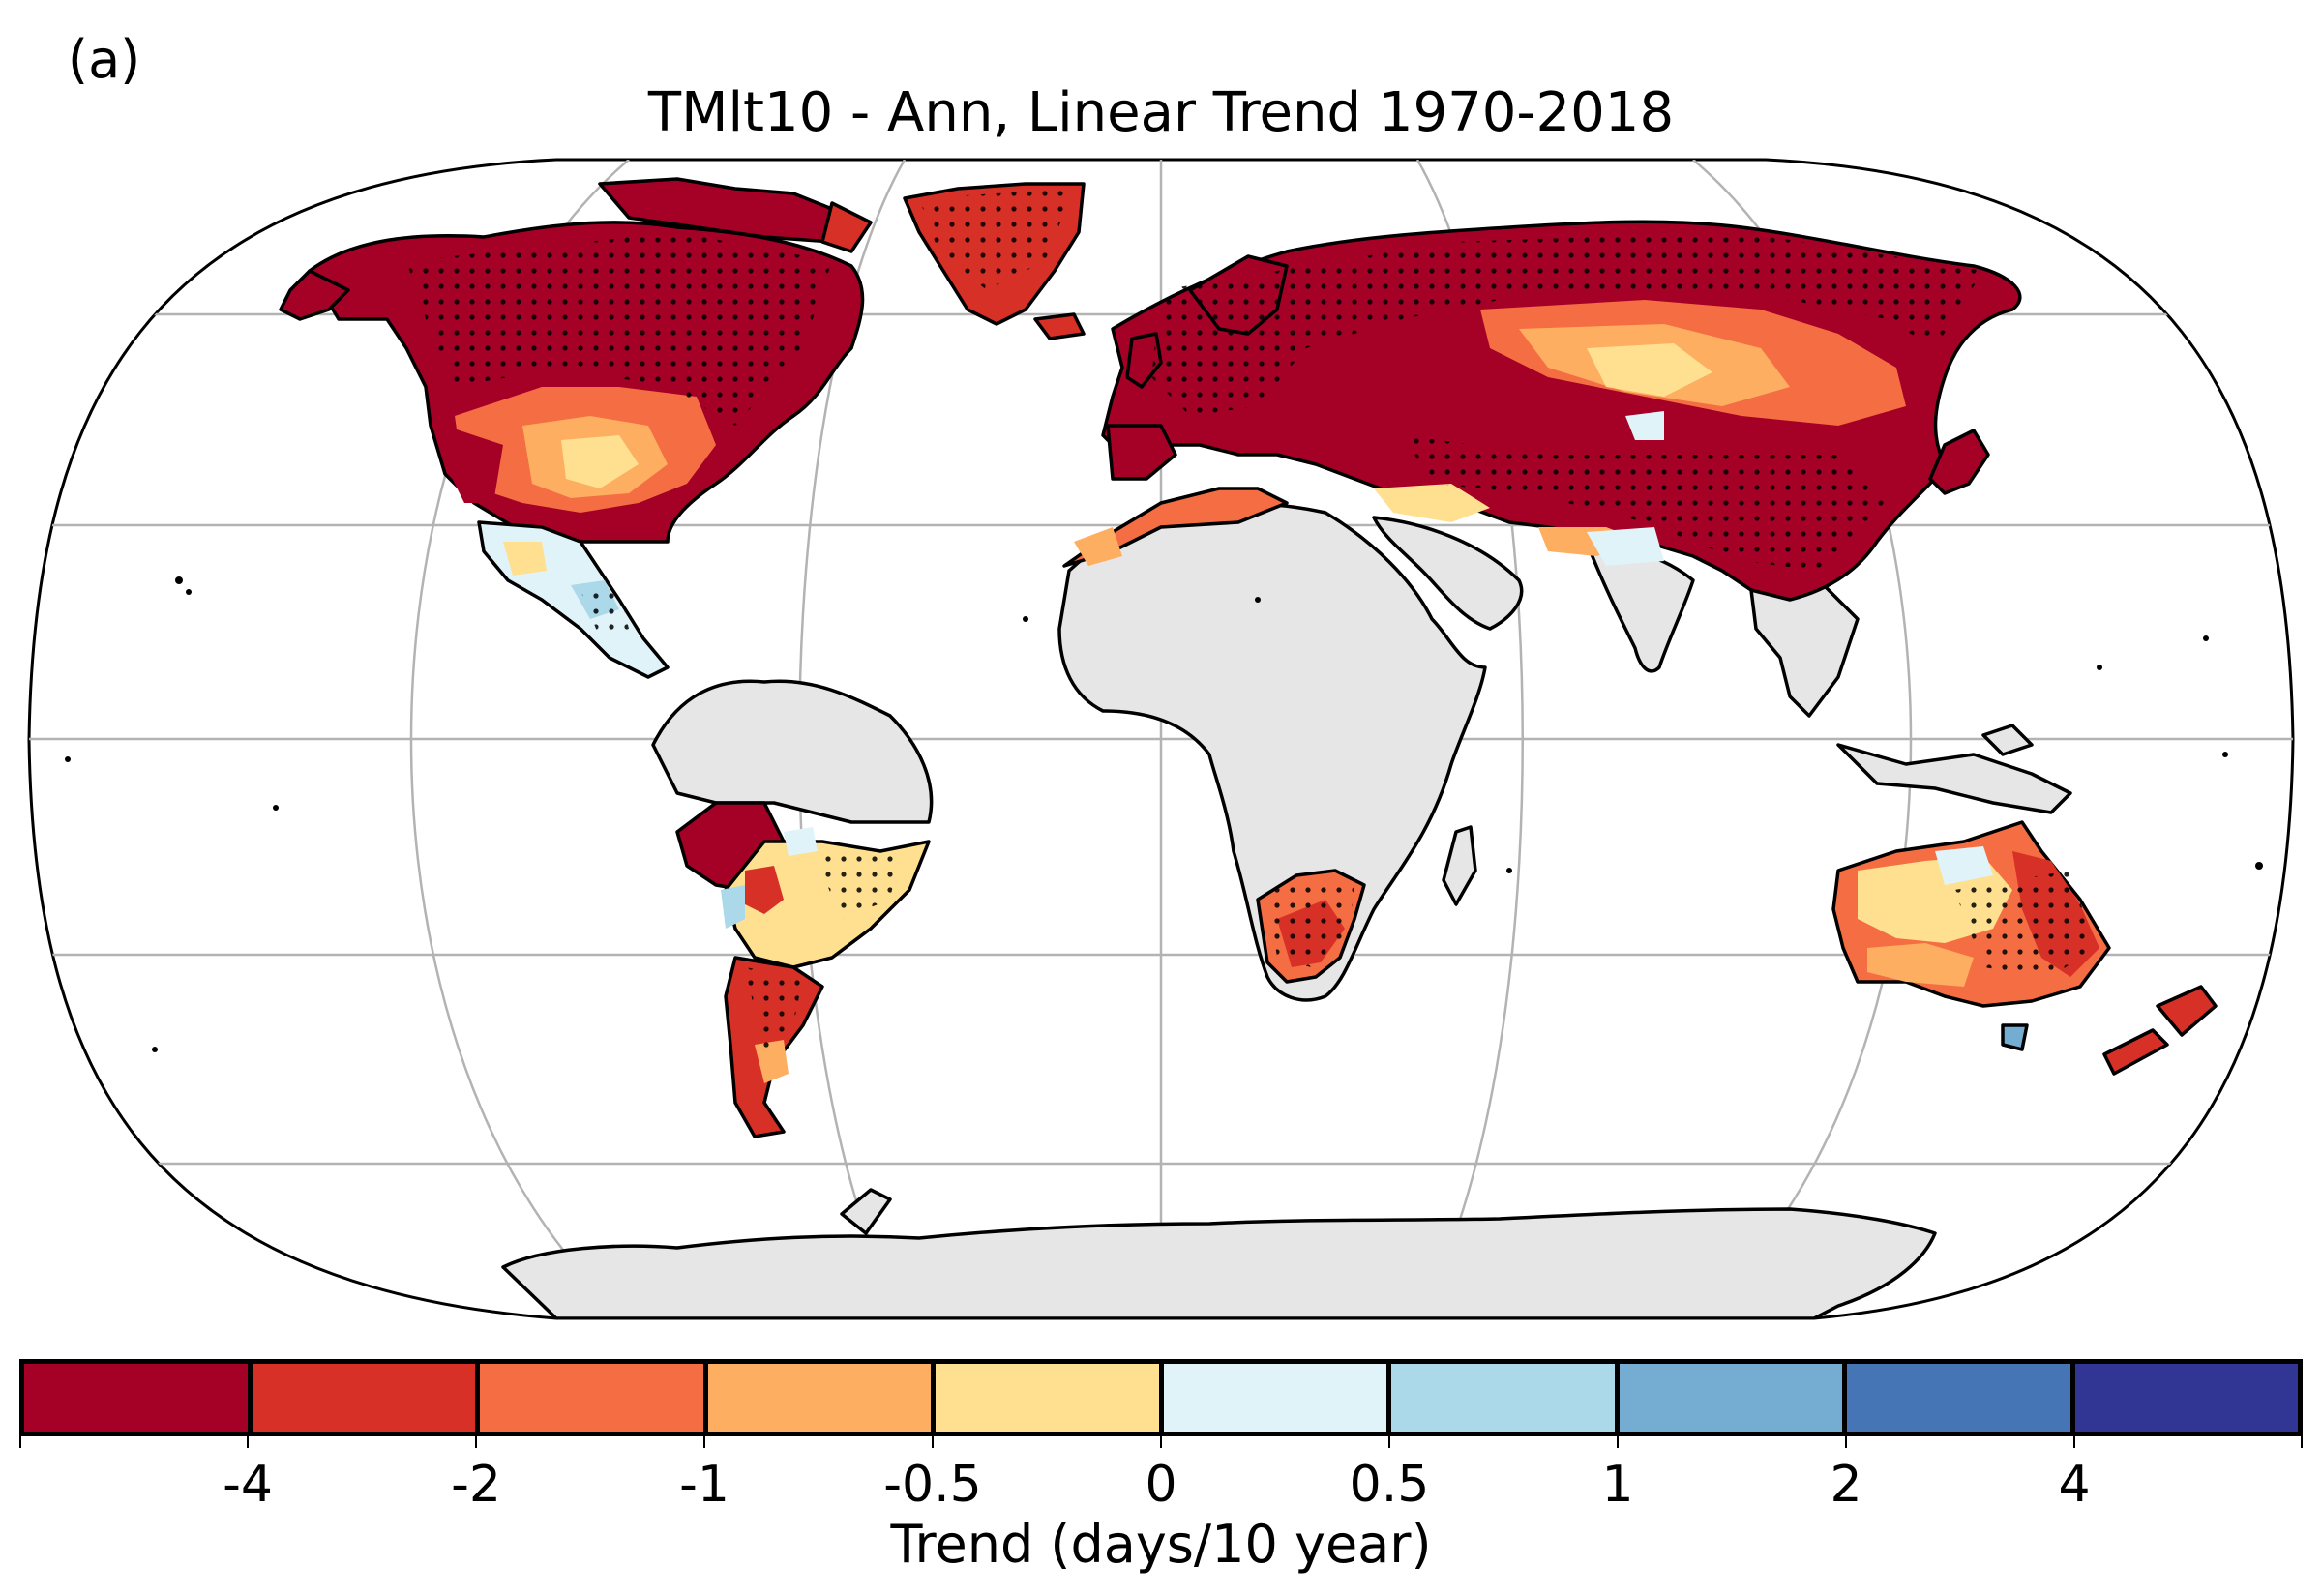 The image size is (2322, 1596). What do you see at coordinates (1846, 1485) in the screenshot?
I see `colorbar-tick-label: 2` at bounding box center [1846, 1485].